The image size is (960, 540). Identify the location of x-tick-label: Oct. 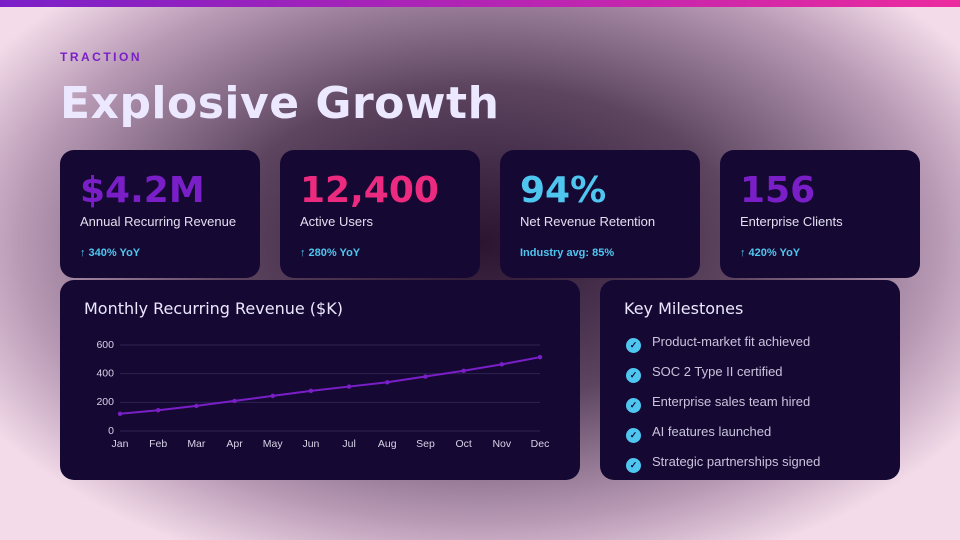
(463, 444).